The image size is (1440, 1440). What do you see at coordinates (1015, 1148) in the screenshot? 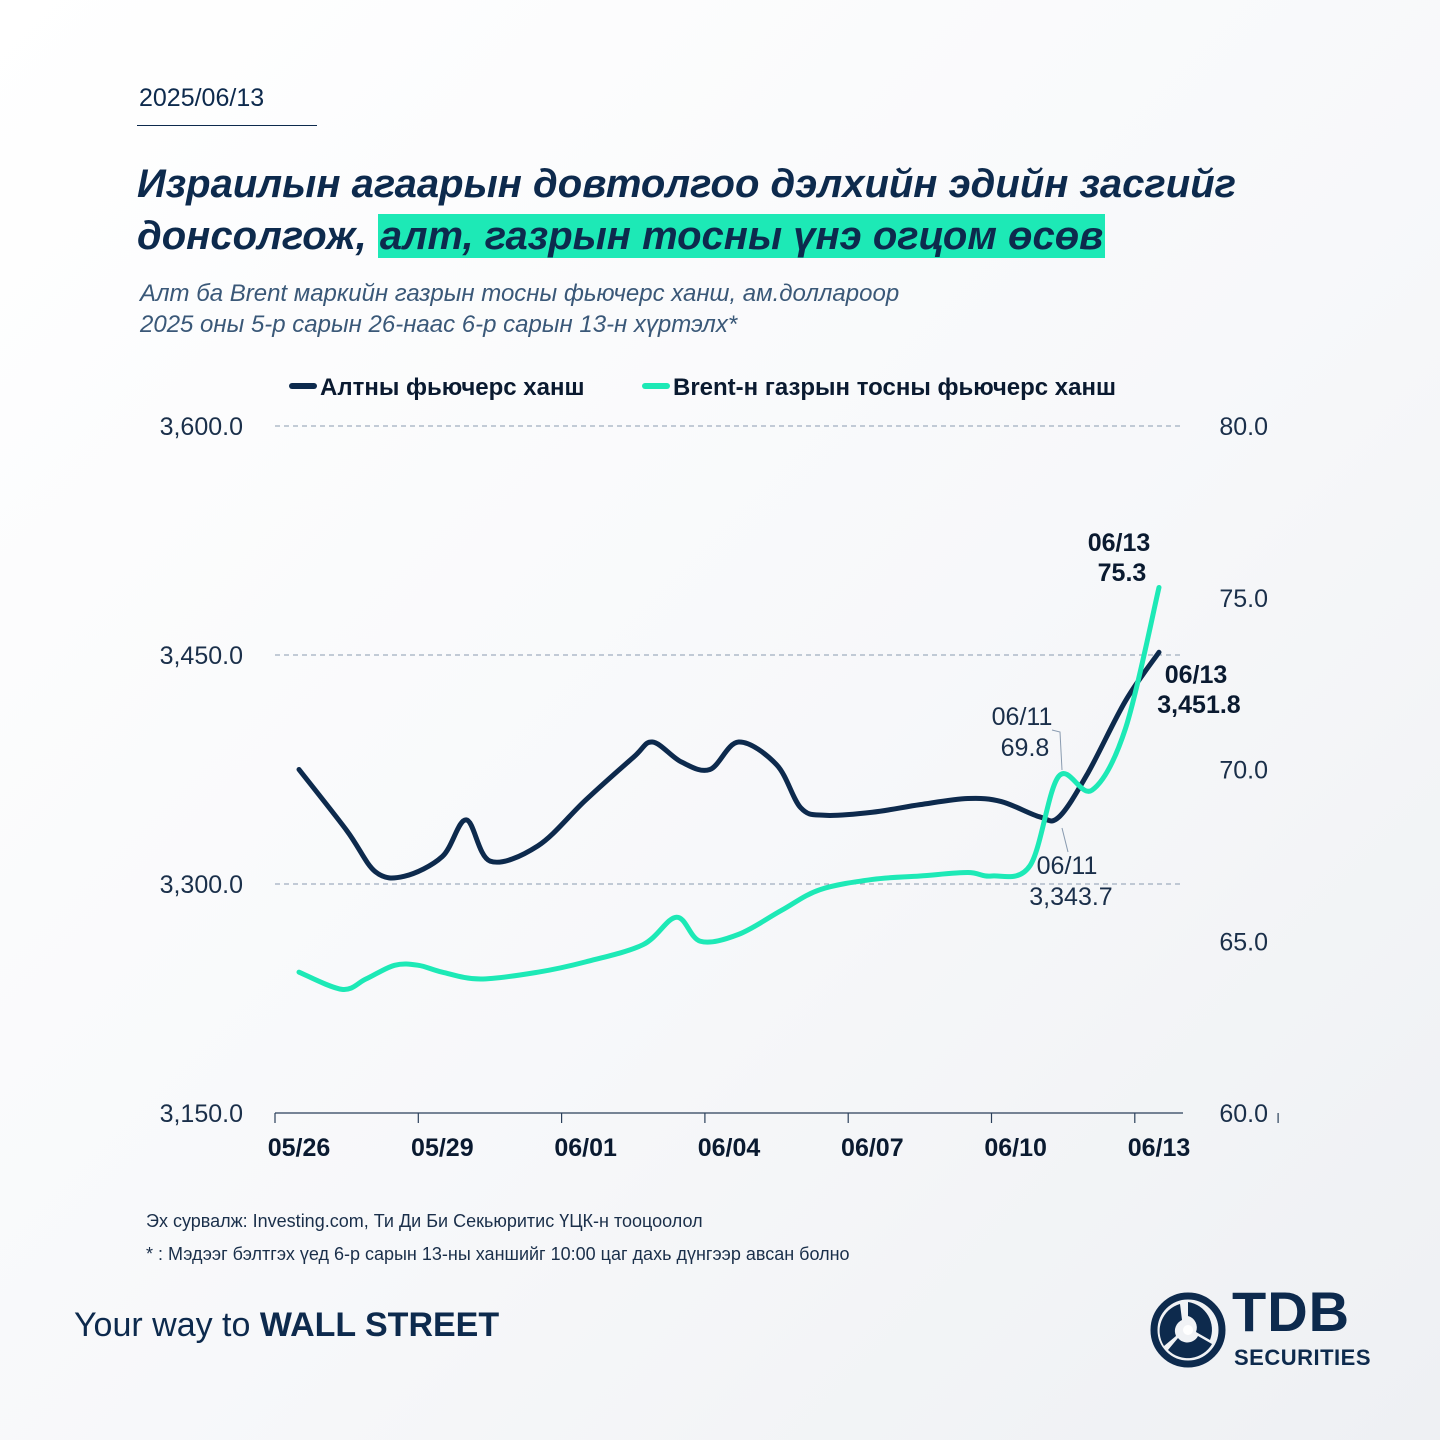
I see `x-tick-label: 06/10` at bounding box center [1015, 1148].